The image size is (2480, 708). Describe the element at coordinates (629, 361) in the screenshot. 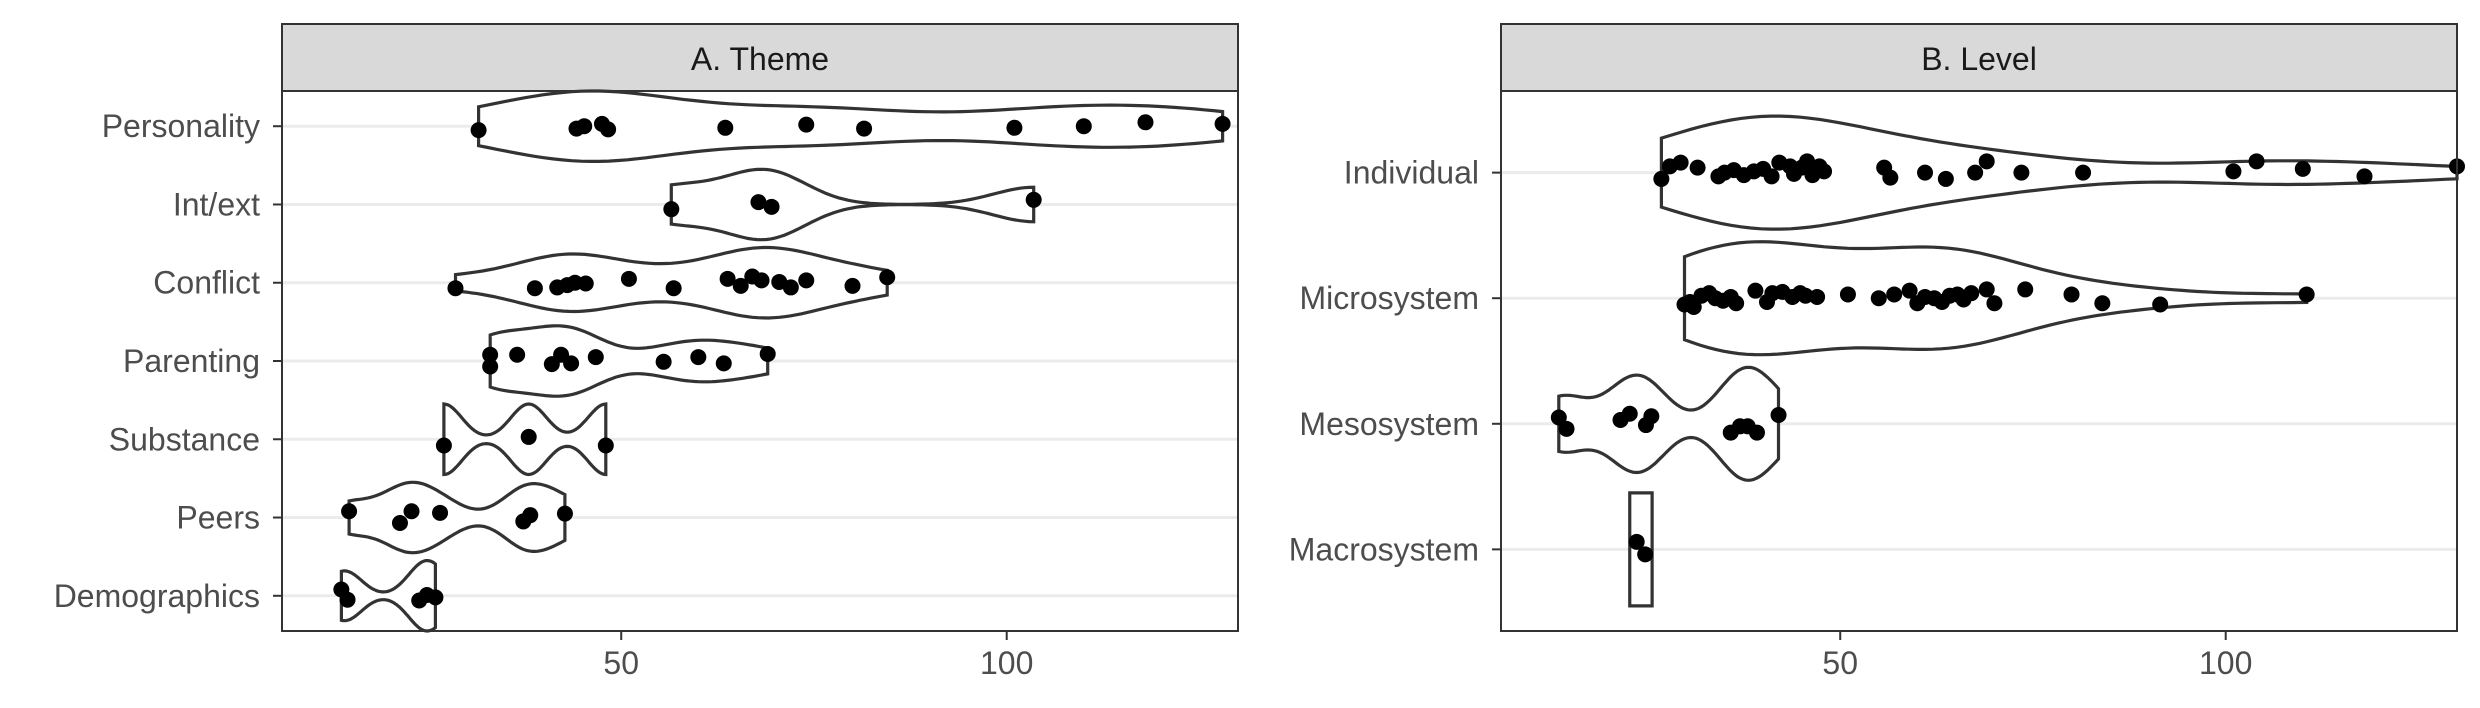

I see `violin-parenting` at that location.